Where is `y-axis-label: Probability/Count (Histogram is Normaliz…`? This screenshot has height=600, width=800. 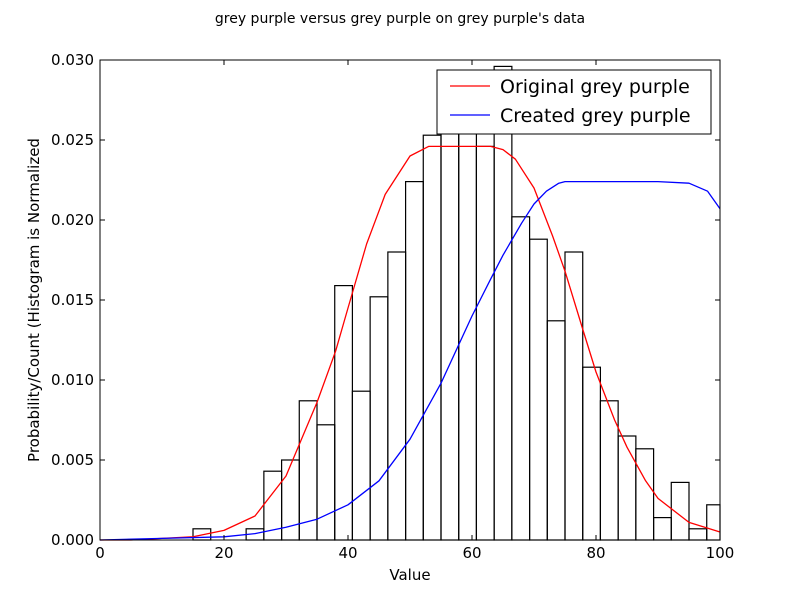
y-axis-label: Probability/Count (Histogram is Normaliz… is located at coordinates (34, 300).